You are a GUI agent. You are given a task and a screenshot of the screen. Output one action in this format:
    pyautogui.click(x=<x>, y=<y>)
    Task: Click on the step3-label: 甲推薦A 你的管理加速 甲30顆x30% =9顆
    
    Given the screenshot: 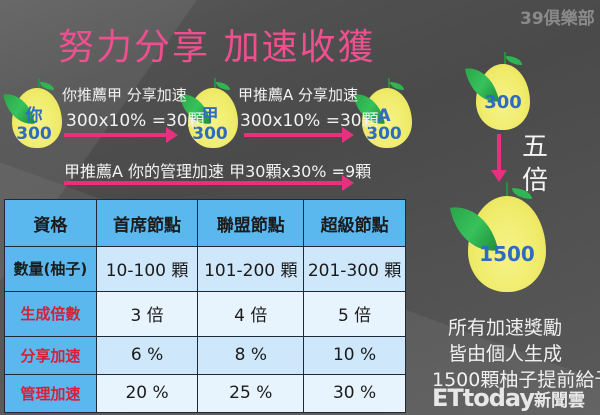 What is the action you would take?
    pyautogui.click(x=218, y=171)
    